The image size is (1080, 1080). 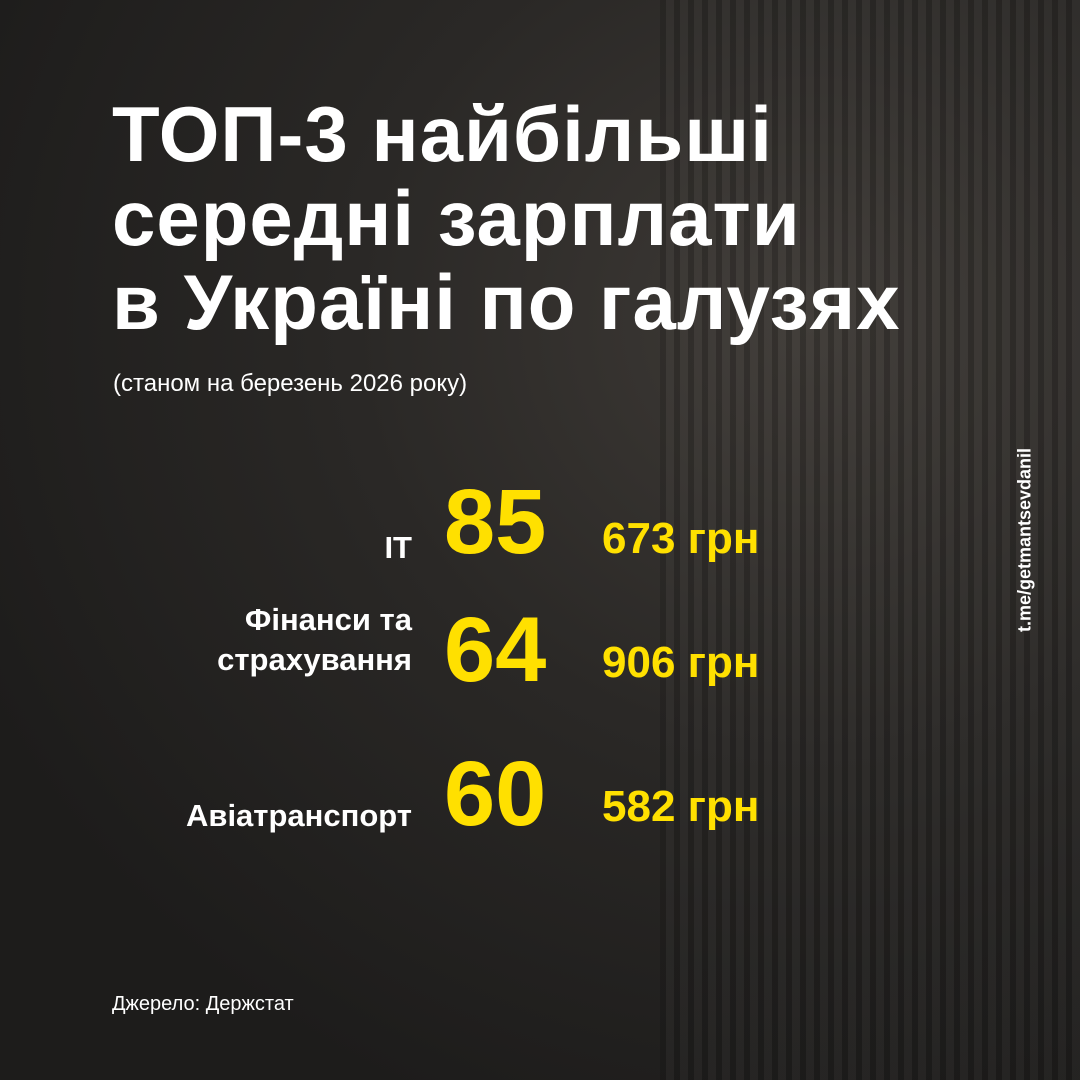 I want to click on label-line: страхування, so click(x=314, y=659).